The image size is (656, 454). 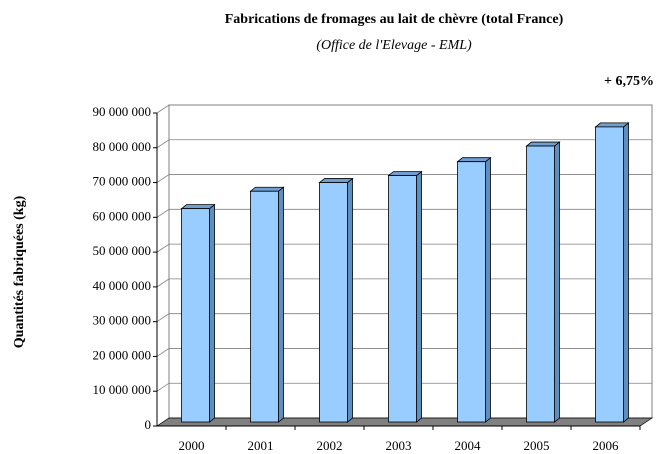 What do you see at coordinates (19, 271) in the screenshot?
I see `y-axis-label: Quantités fabriquées (kg)` at bounding box center [19, 271].